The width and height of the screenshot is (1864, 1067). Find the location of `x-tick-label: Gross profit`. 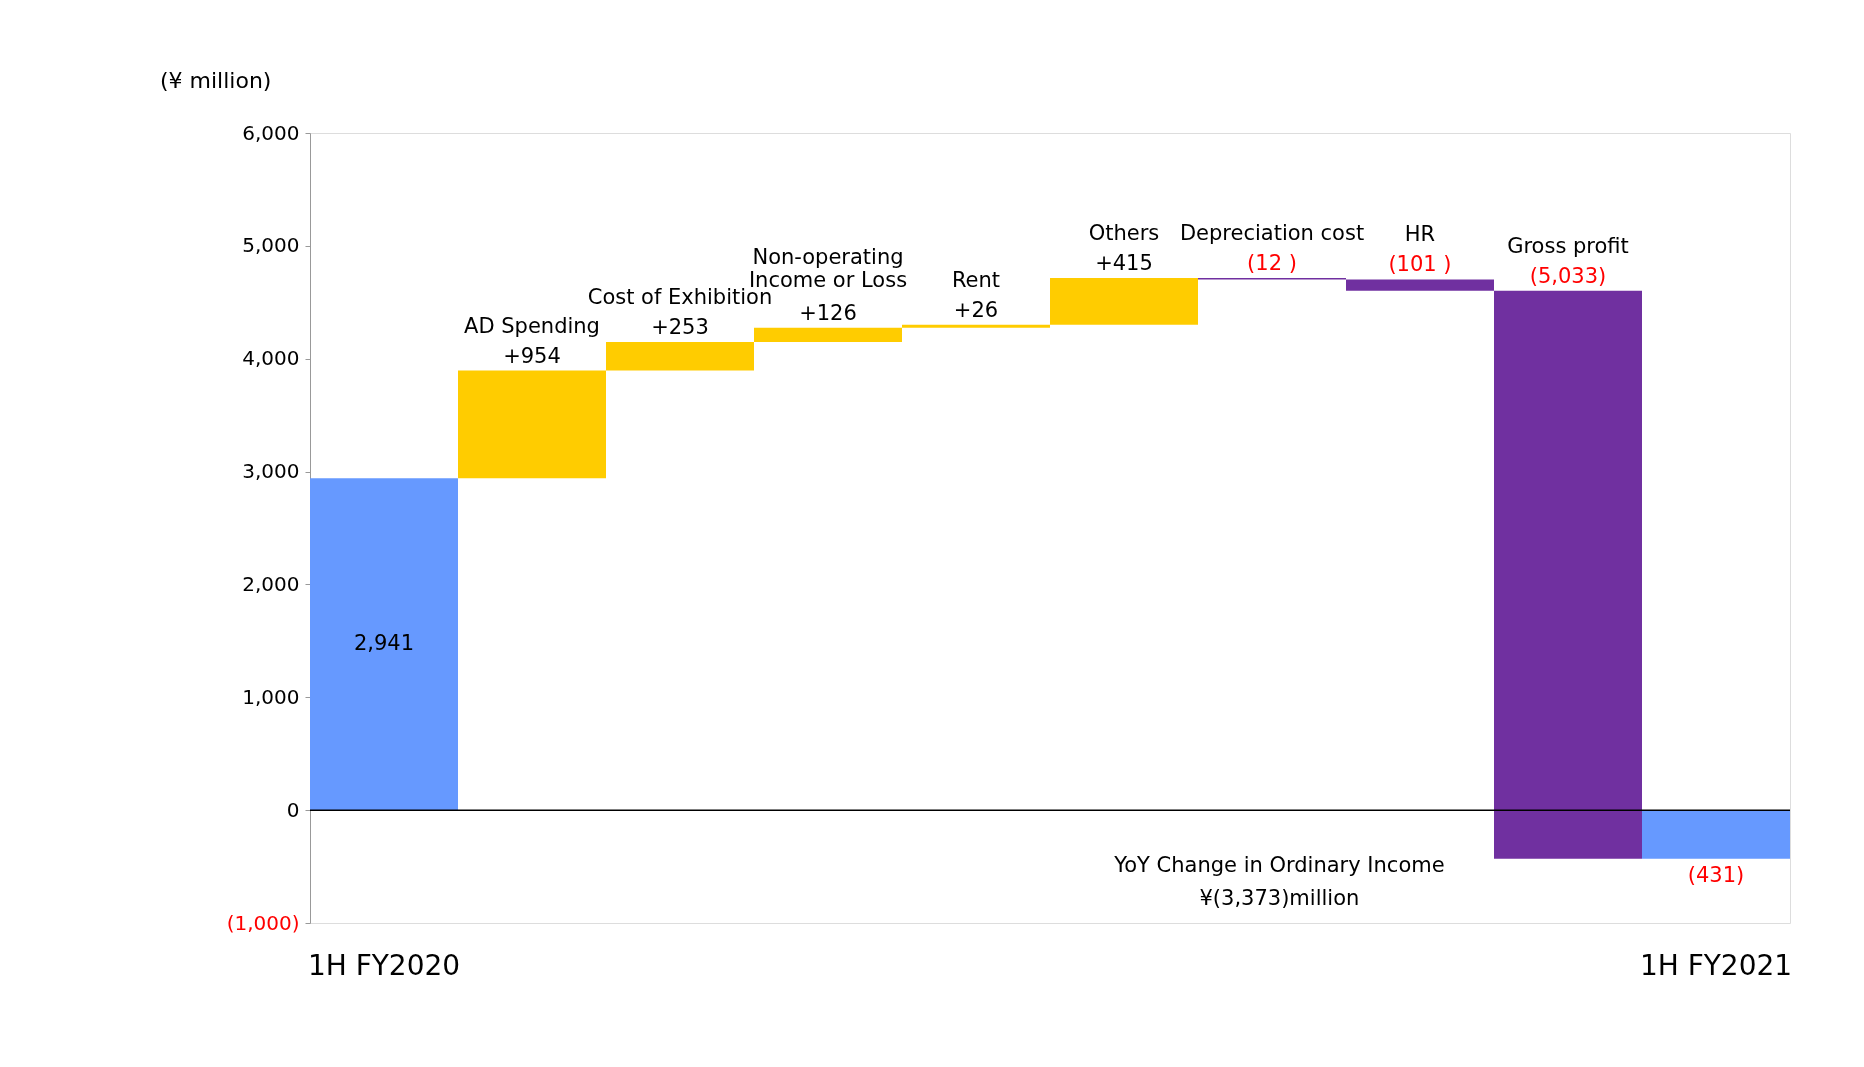

x-tick-label: Gross profit is located at coordinates (1568, 245).